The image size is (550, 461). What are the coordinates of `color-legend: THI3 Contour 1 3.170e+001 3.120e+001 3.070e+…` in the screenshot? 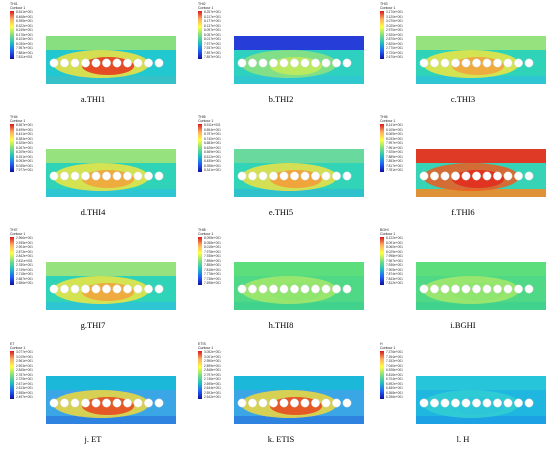 It's located at (398, 32).